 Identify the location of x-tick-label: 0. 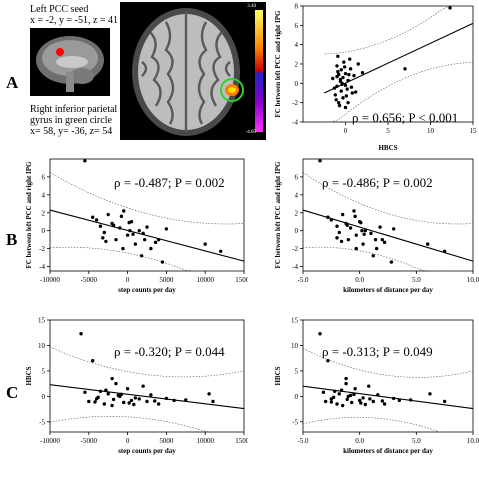
(128, 280).